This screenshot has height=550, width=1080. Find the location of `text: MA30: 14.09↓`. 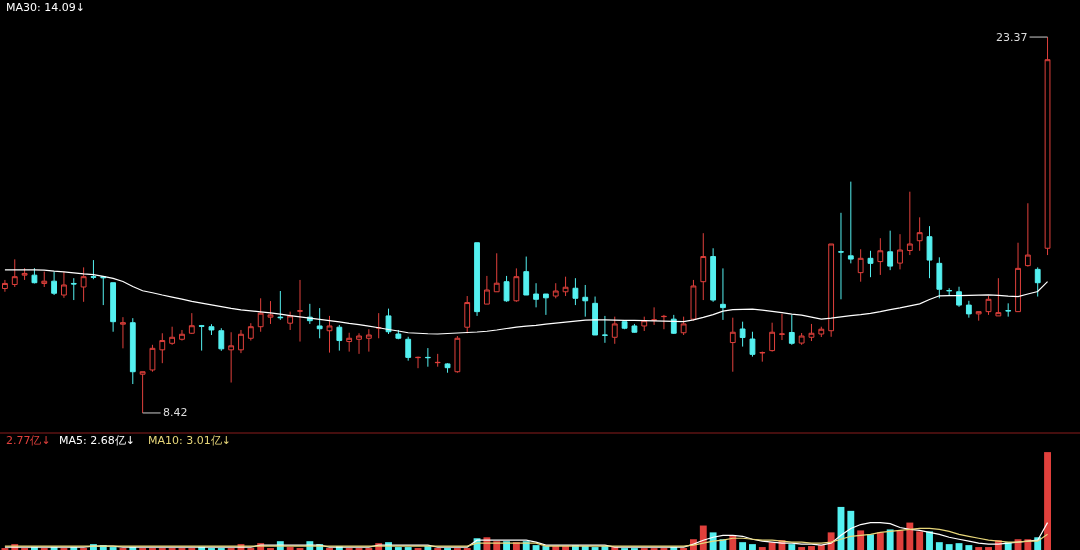

text: MA30: 14.09↓ is located at coordinates (45, 7).